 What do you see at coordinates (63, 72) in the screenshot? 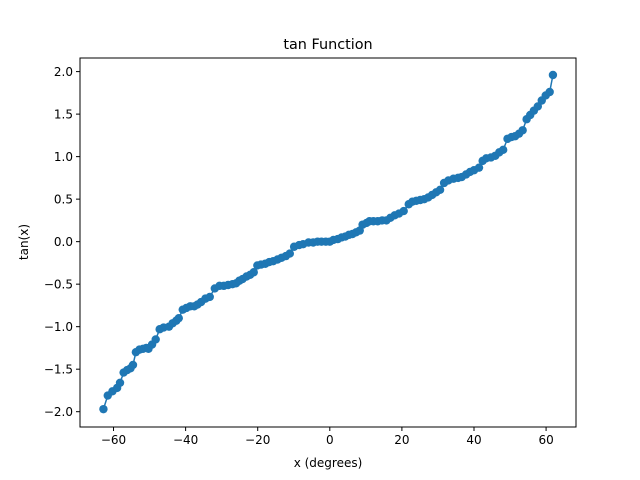
I see `y-tick-label: 2.0` at bounding box center [63, 72].